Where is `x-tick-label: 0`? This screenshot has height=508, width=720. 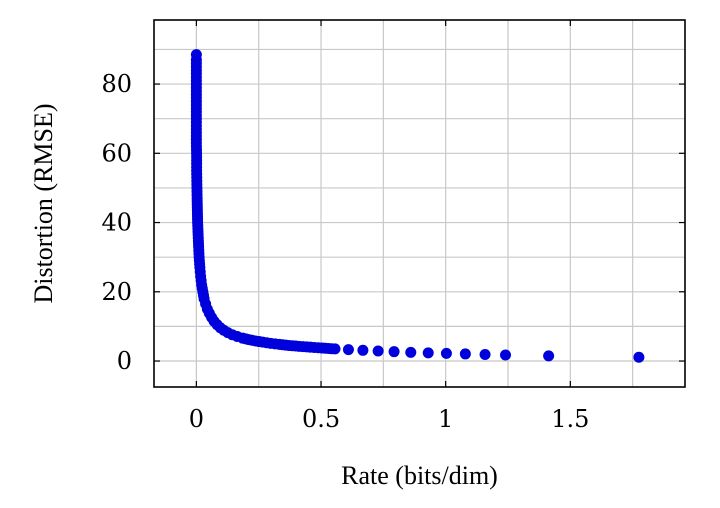
x-tick-label: 0 is located at coordinates (196, 419).